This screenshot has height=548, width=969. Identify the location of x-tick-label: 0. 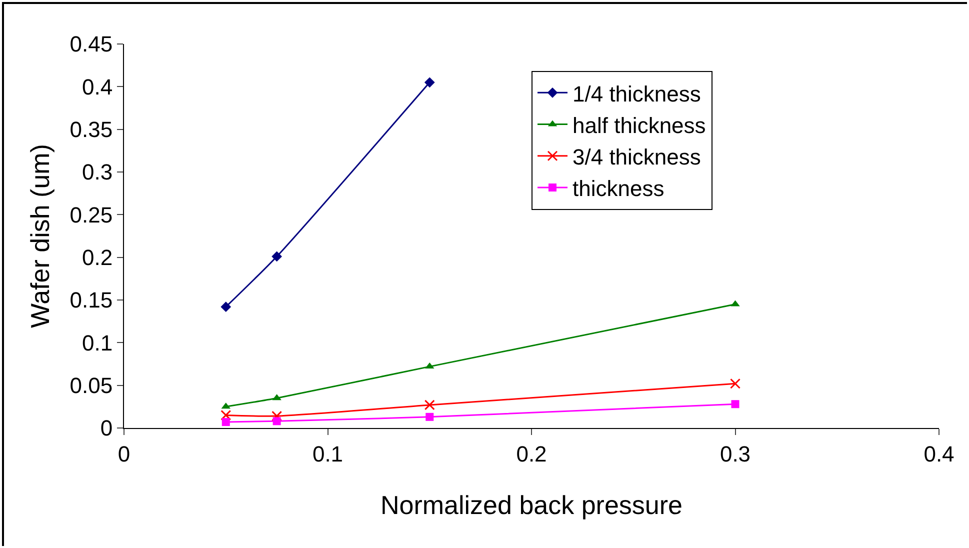
(124, 453).